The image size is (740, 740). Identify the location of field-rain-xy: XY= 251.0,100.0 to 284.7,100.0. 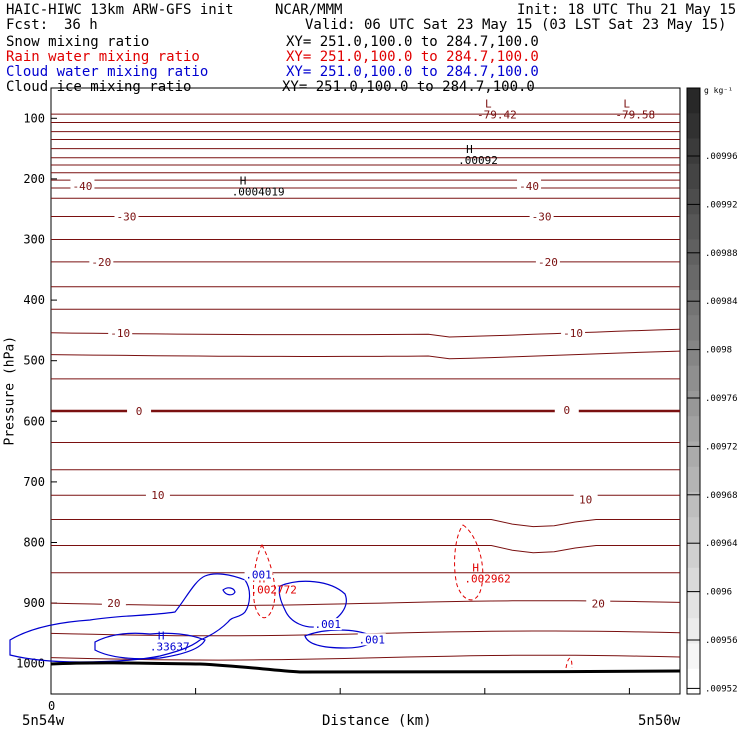
(412, 57).